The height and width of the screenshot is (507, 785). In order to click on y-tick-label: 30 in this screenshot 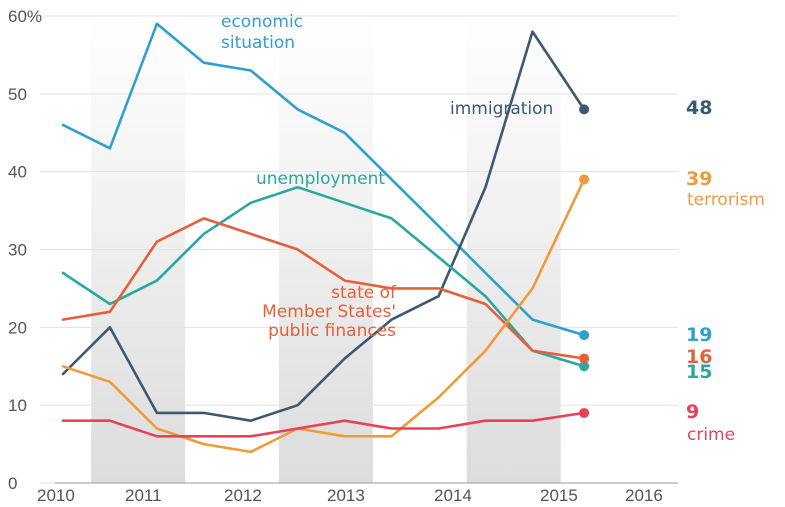, I will do `click(17, 250)`.